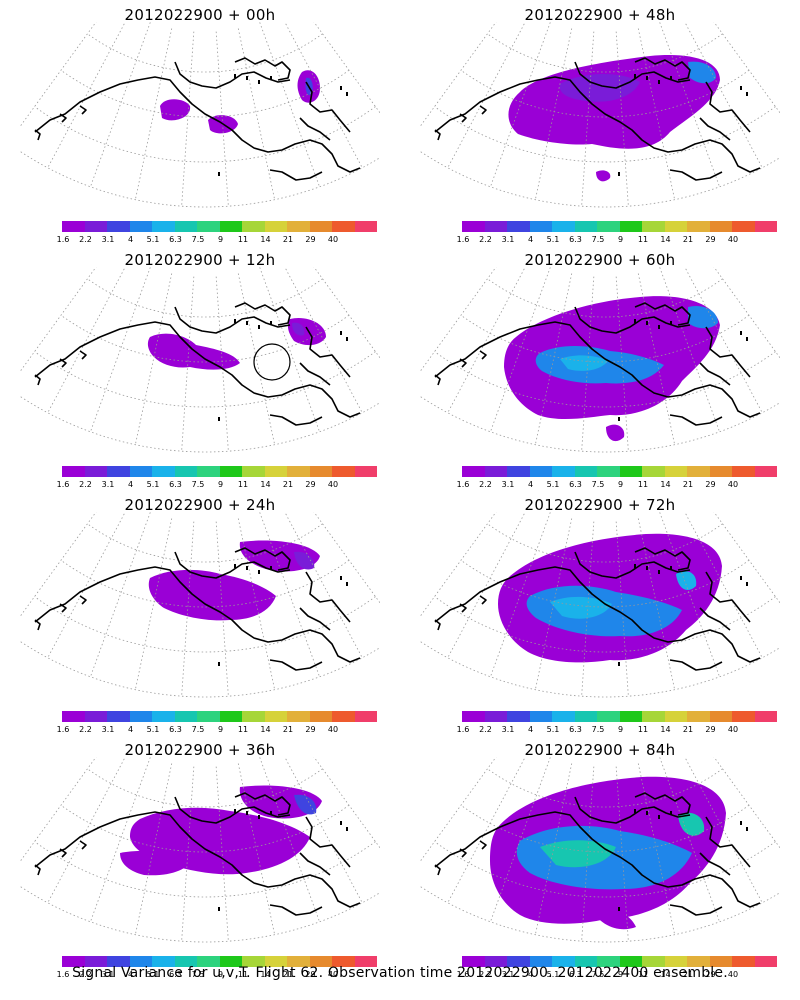 This screenshot has width=800, height=1000. Describe the element at coordinates (600, 750) in the screenshot. I see `panel-title: 2012022900 + 84h` at that location.